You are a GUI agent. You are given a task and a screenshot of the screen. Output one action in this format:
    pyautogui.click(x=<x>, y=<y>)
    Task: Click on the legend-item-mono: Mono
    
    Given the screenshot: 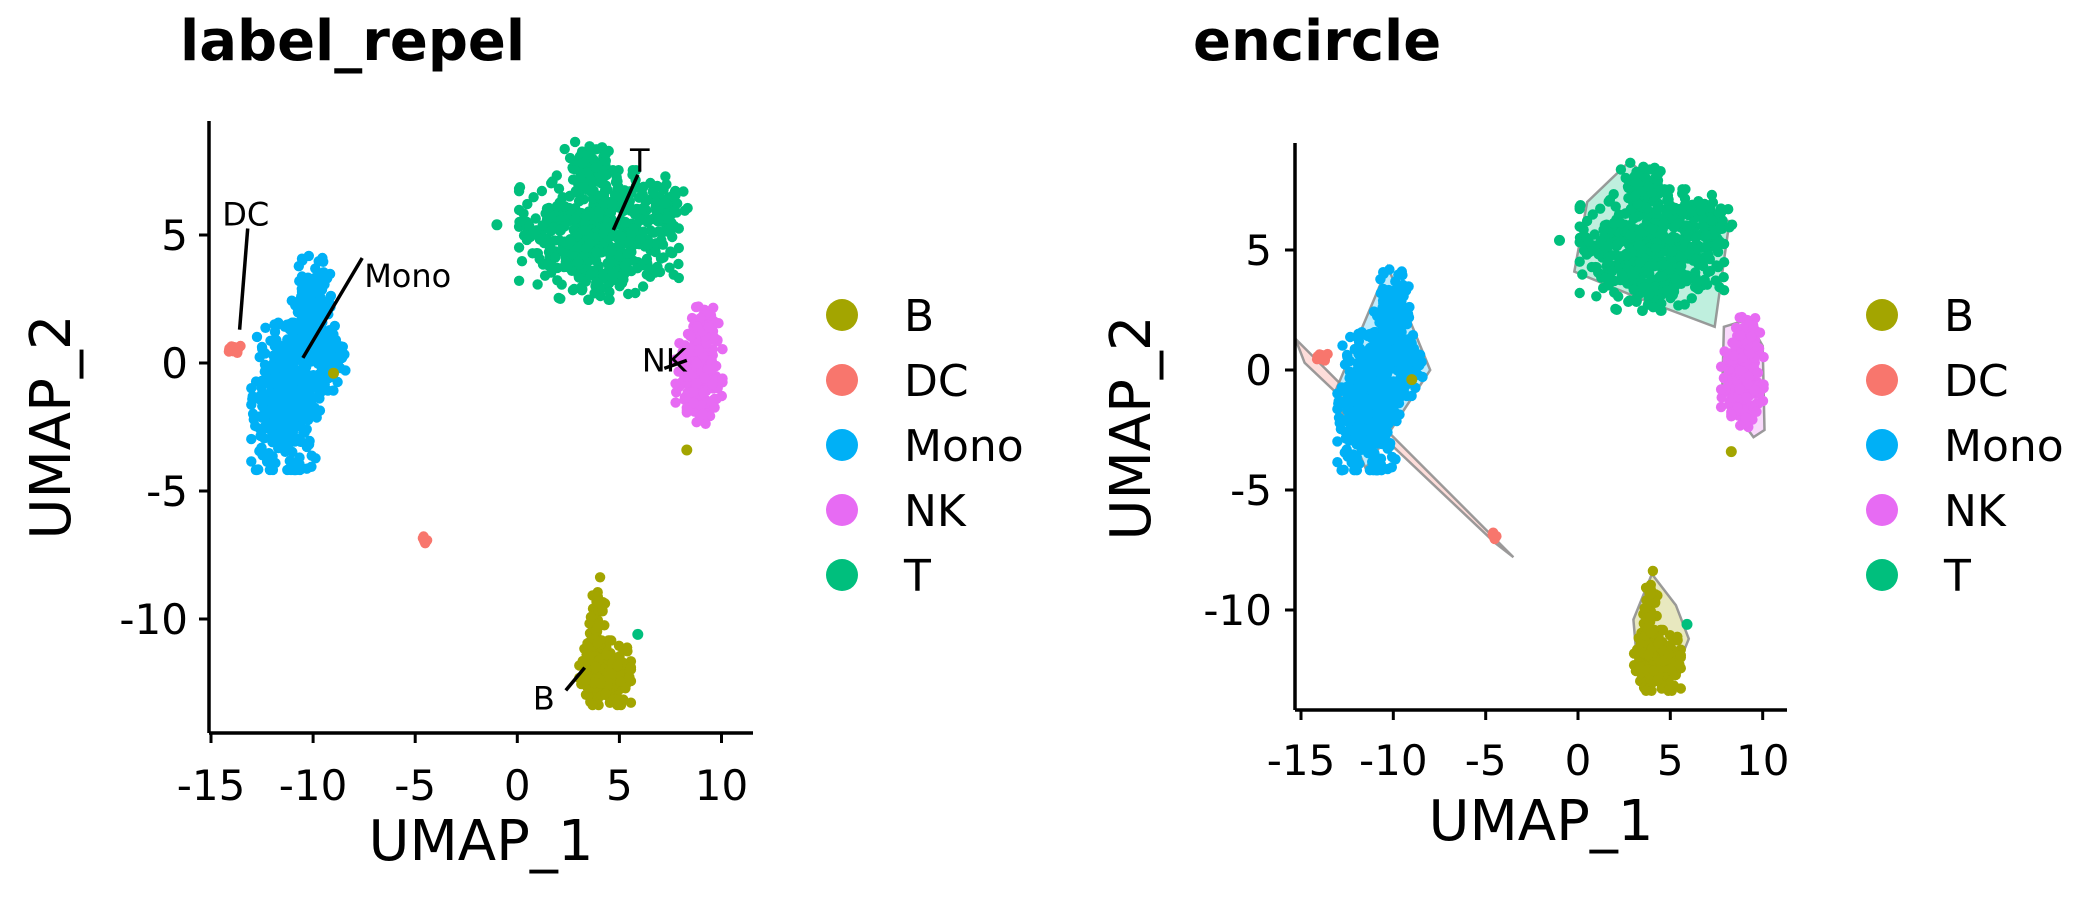 What is the action you would take?
    pyautogui.click(x=925, y=446)
    